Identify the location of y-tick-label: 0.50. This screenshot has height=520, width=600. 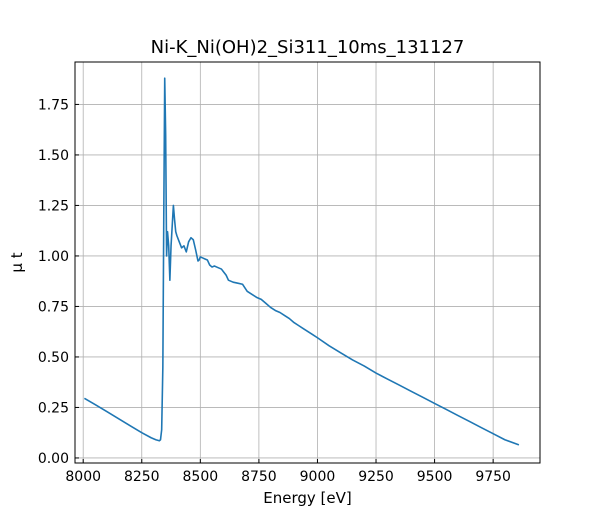
(53, 358).